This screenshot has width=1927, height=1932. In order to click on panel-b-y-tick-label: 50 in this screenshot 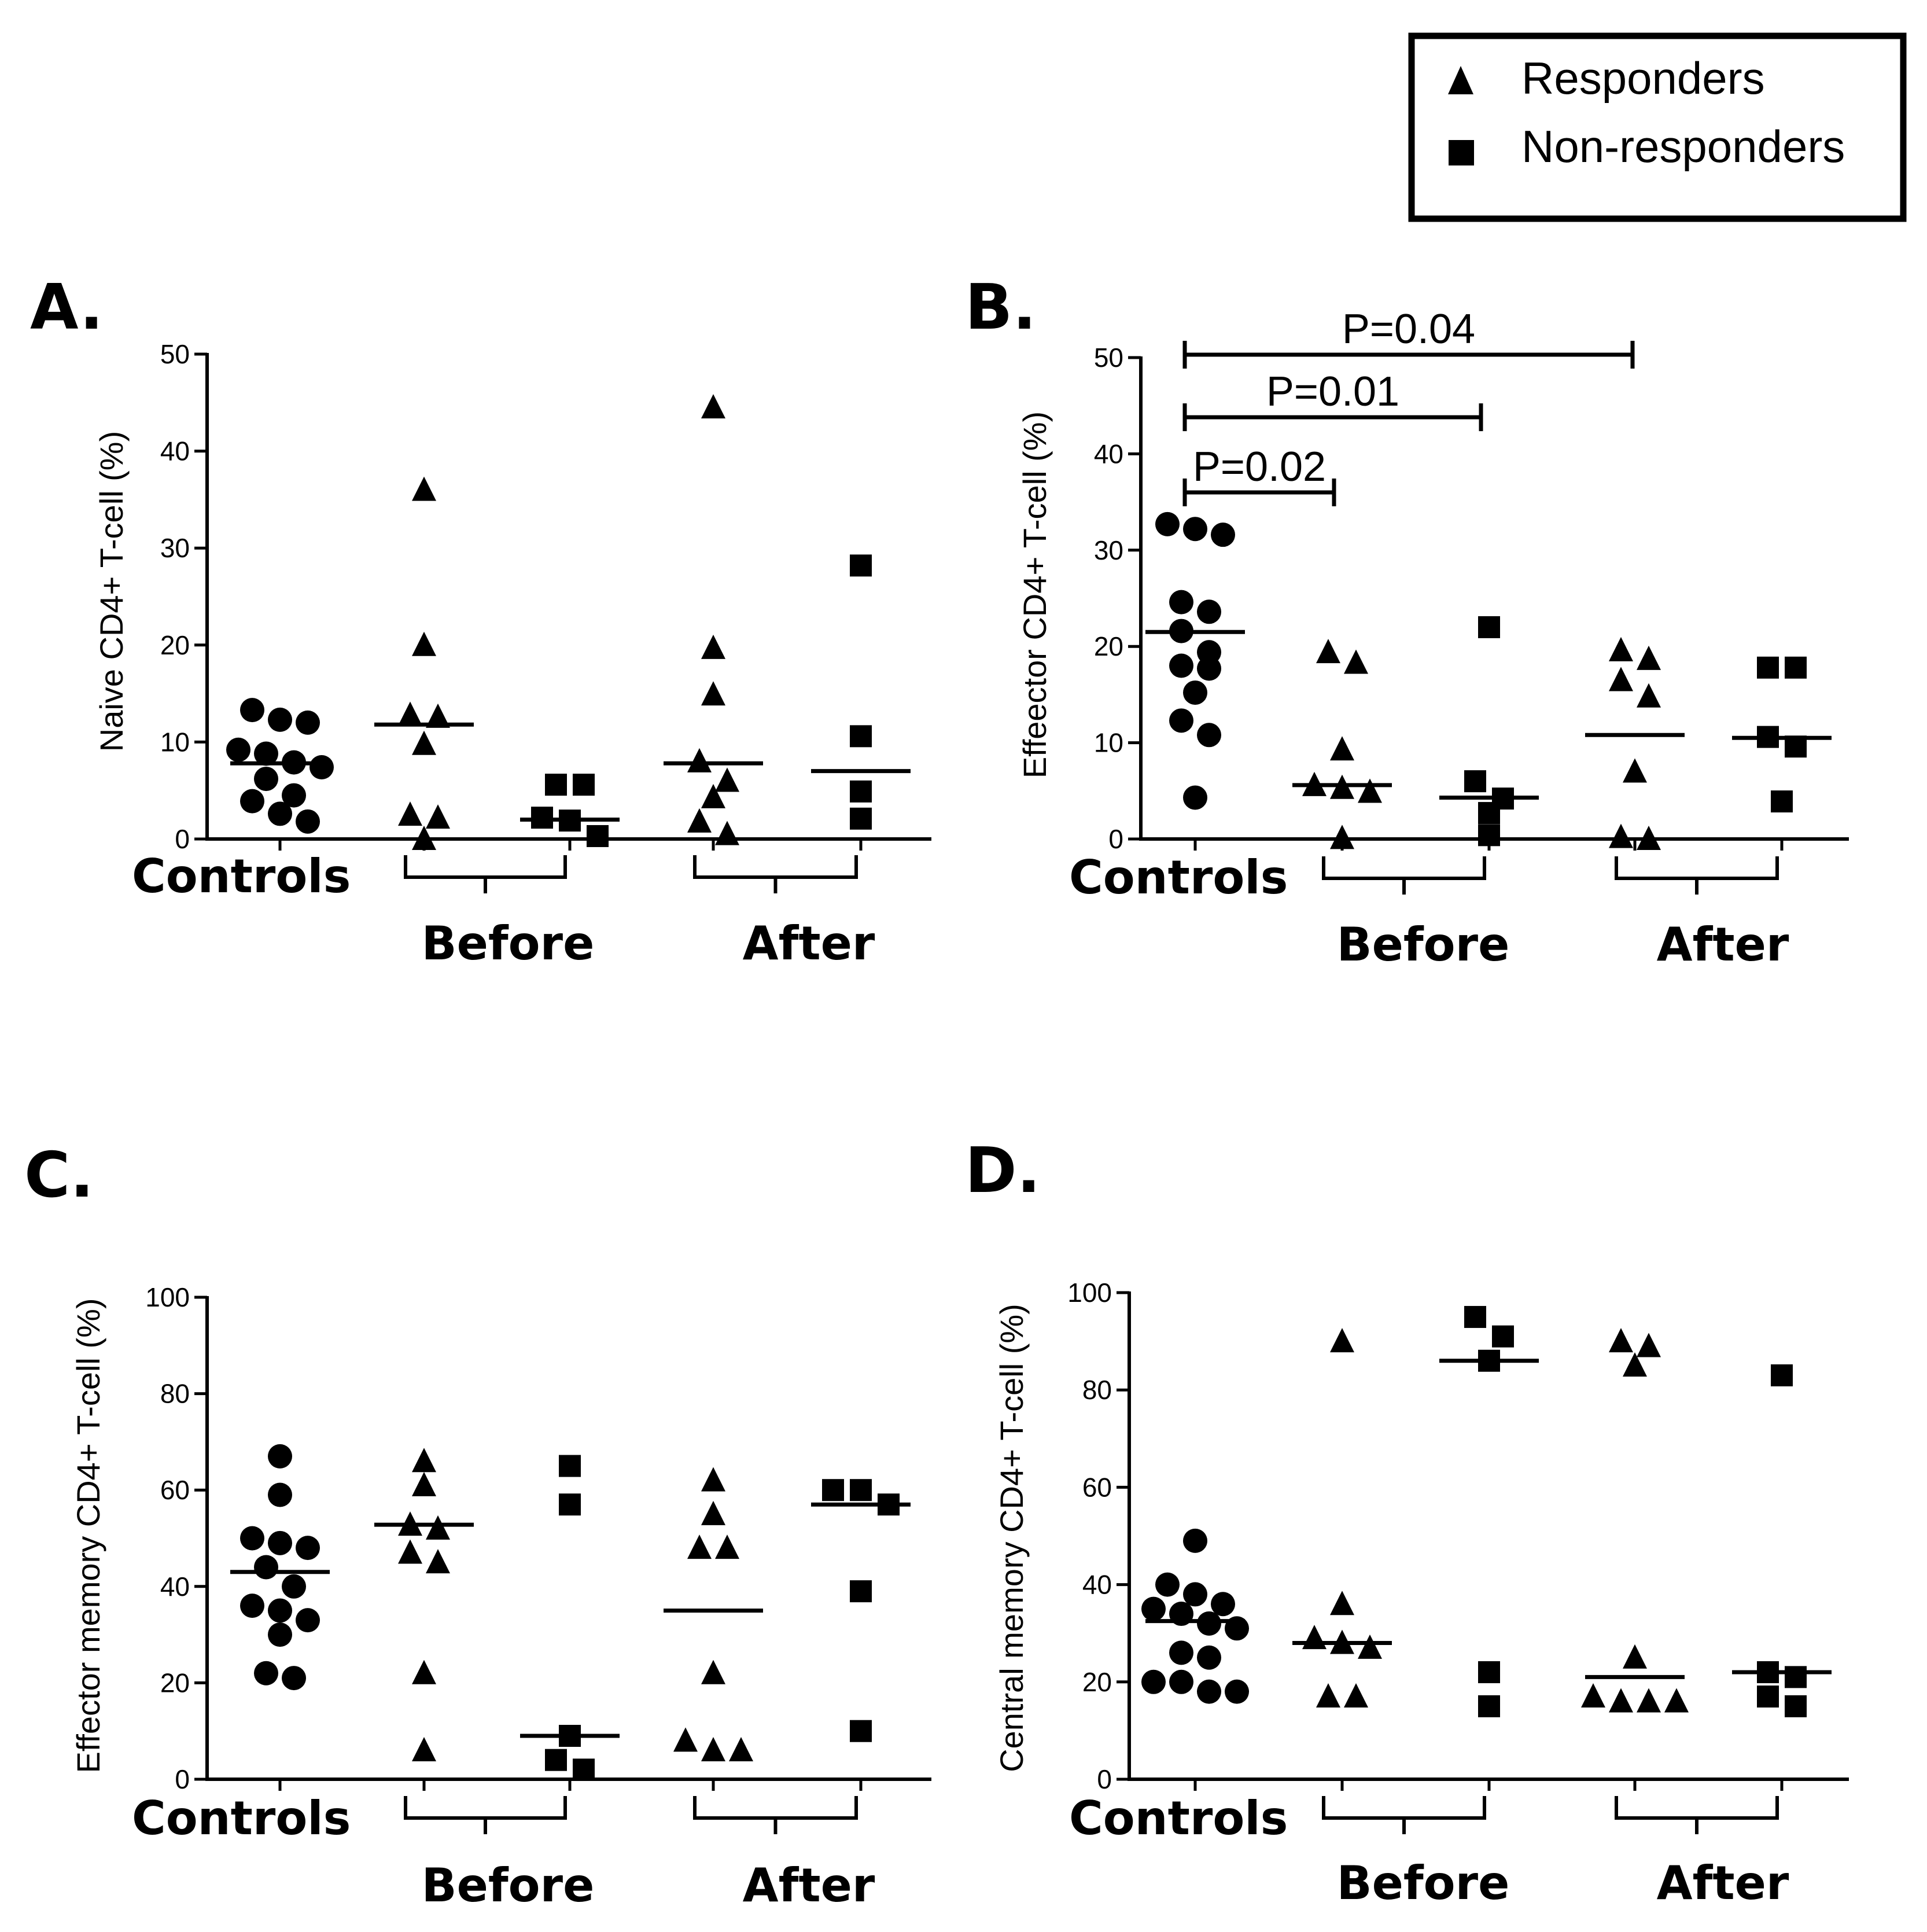, I will do `click(1109, 358)`.